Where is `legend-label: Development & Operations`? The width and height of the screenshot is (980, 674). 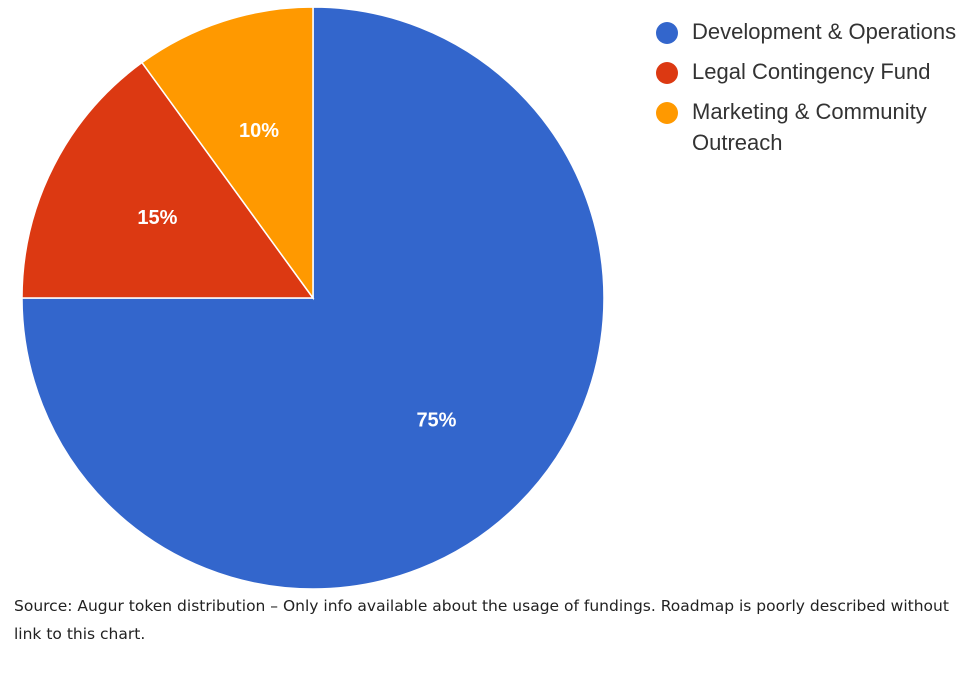
legend-label: Development & Operations is located at coordinates (824, 31).